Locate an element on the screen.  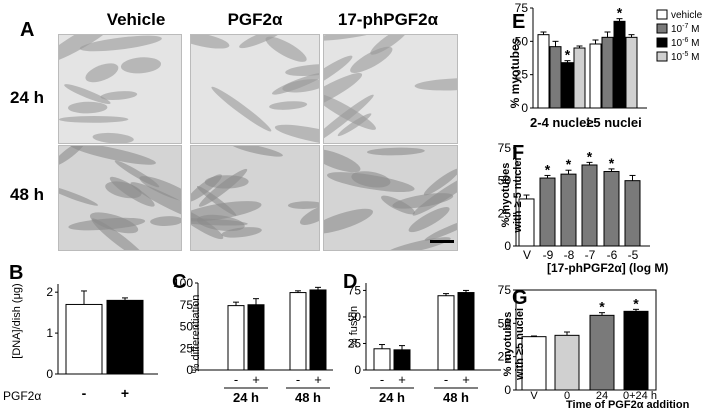
micrograph-48h-pgf2a is located at coordinates (255, 198).